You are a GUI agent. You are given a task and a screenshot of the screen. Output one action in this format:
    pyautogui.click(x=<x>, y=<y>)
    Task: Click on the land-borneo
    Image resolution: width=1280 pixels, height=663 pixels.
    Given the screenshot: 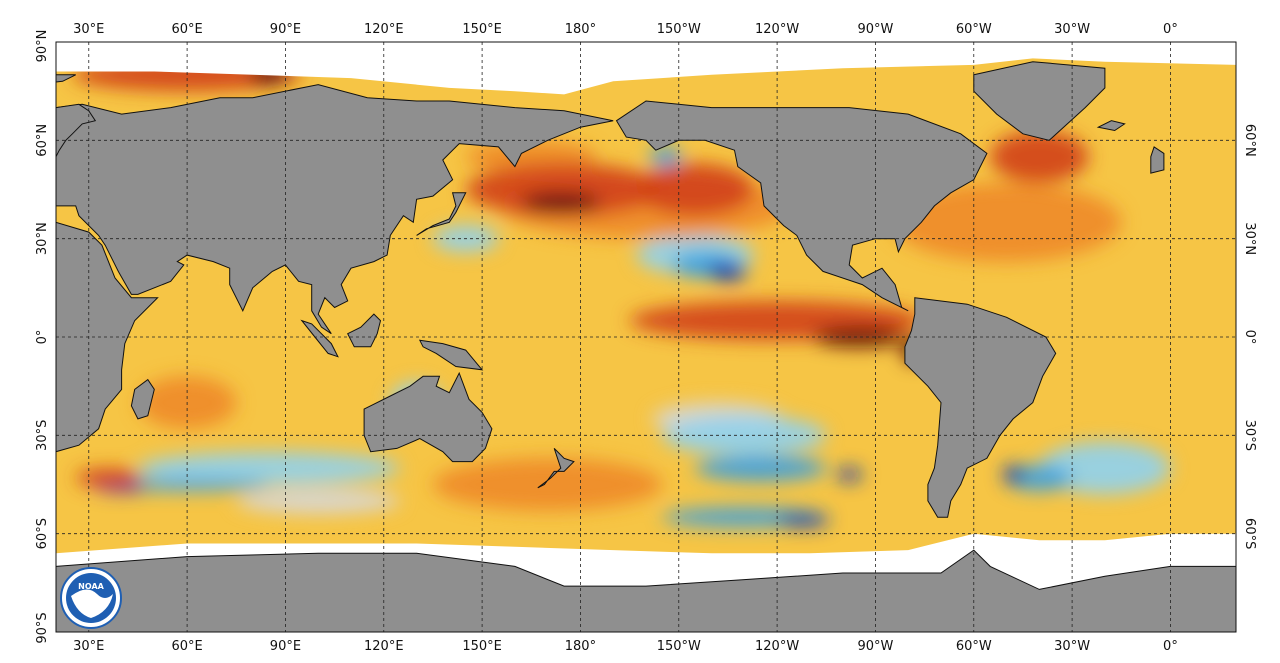 What is the action you would take?
    pyautogui.click(x=364, y=330)
    